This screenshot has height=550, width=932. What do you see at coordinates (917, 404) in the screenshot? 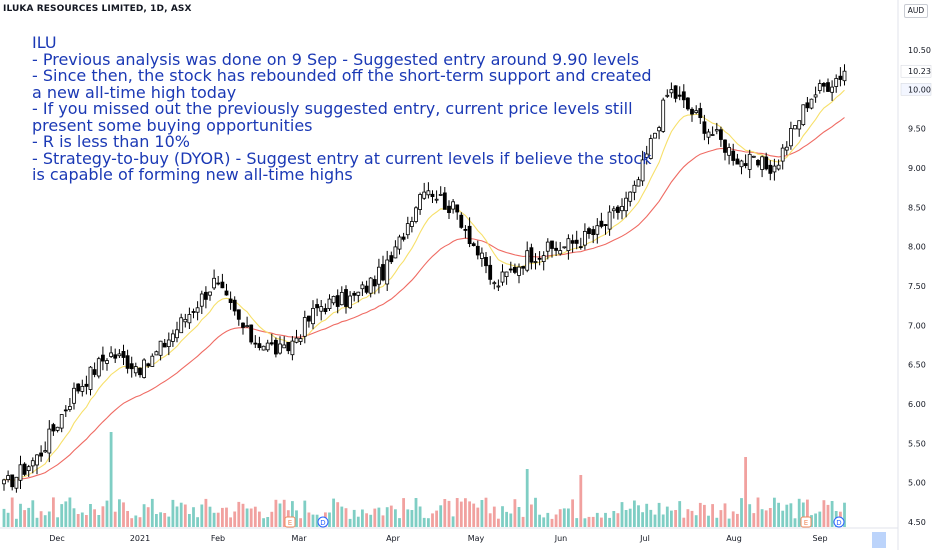
I see `y-tick-label: 6.00` at bounding box center [917, 404].